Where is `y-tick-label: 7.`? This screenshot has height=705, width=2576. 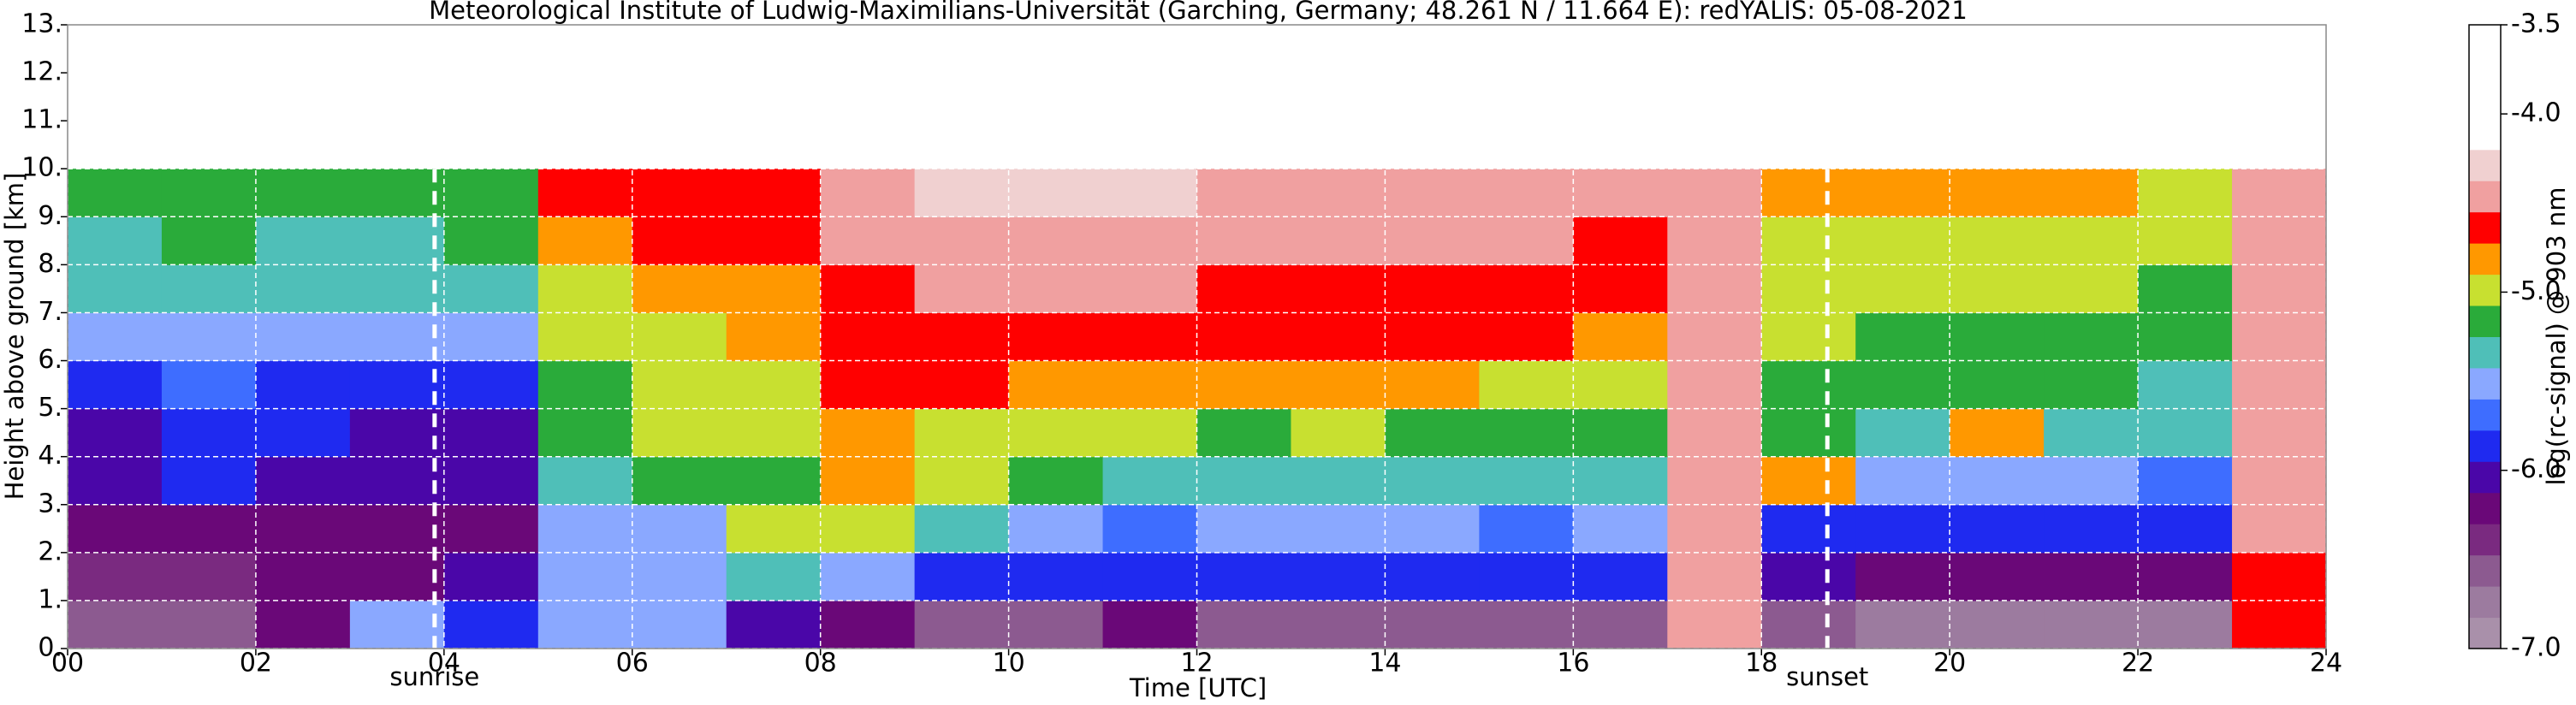
y-tick-label: 7. is located at coordinates (50, 312).